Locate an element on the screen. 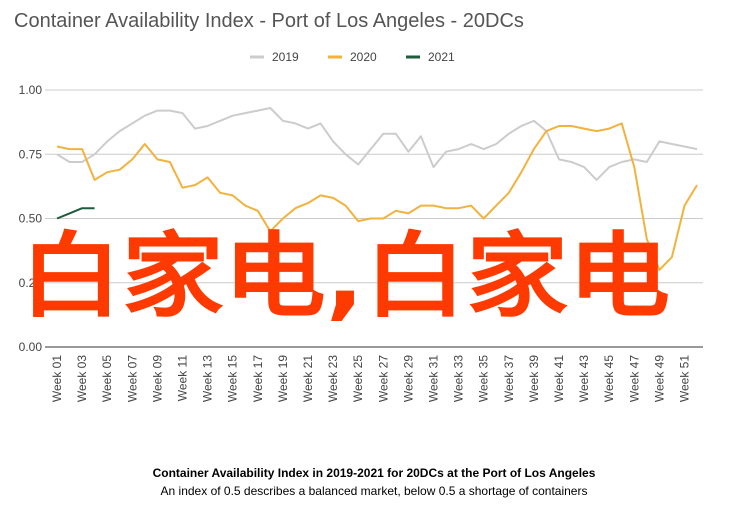 This screenshot has width=749, height=513. y-tick-label: 0.50 is located at coordinates (31, 219).